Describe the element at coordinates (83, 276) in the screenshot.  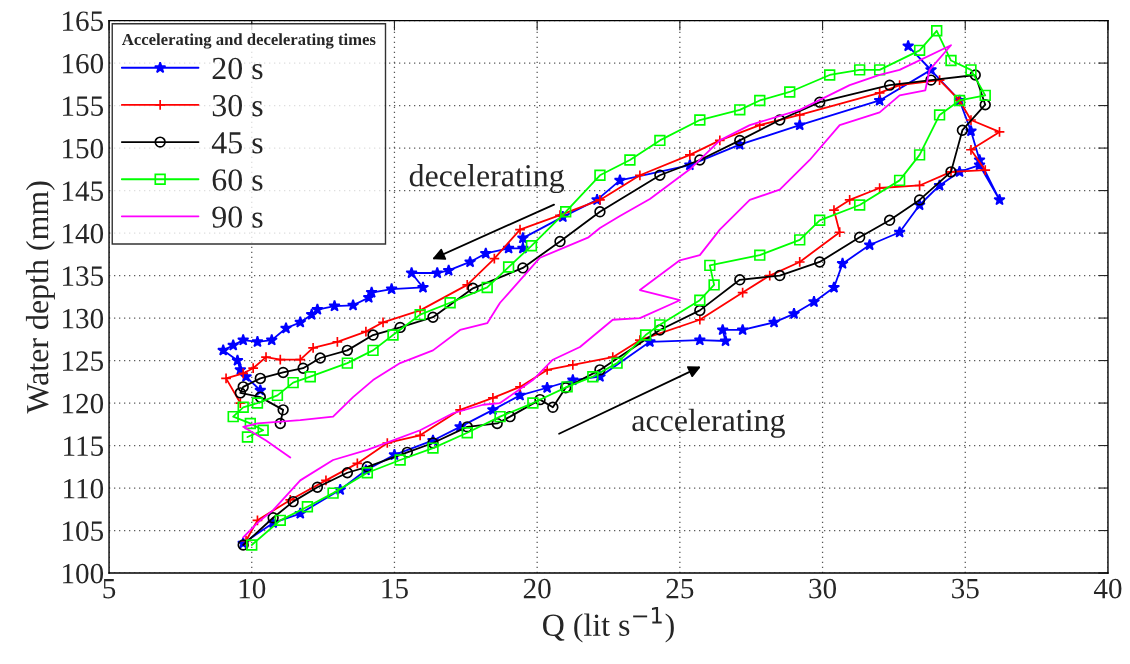
I see `y-tick-label: 135` at that location.